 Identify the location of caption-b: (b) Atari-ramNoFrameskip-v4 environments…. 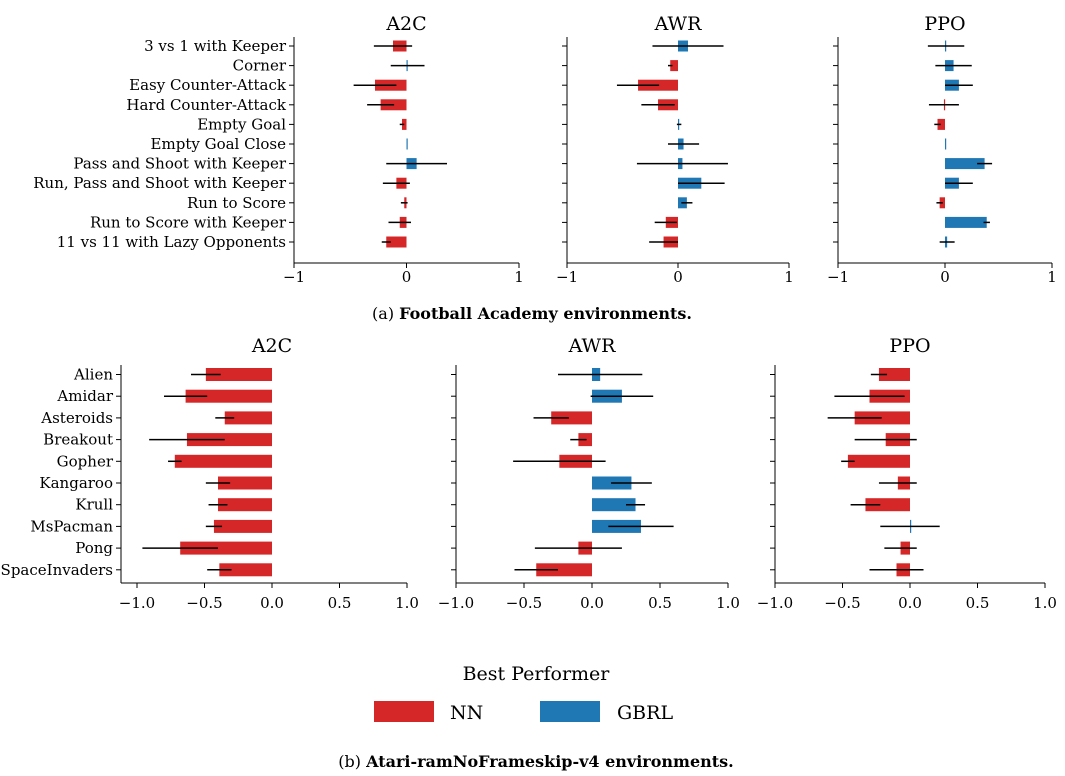
(536, 761).